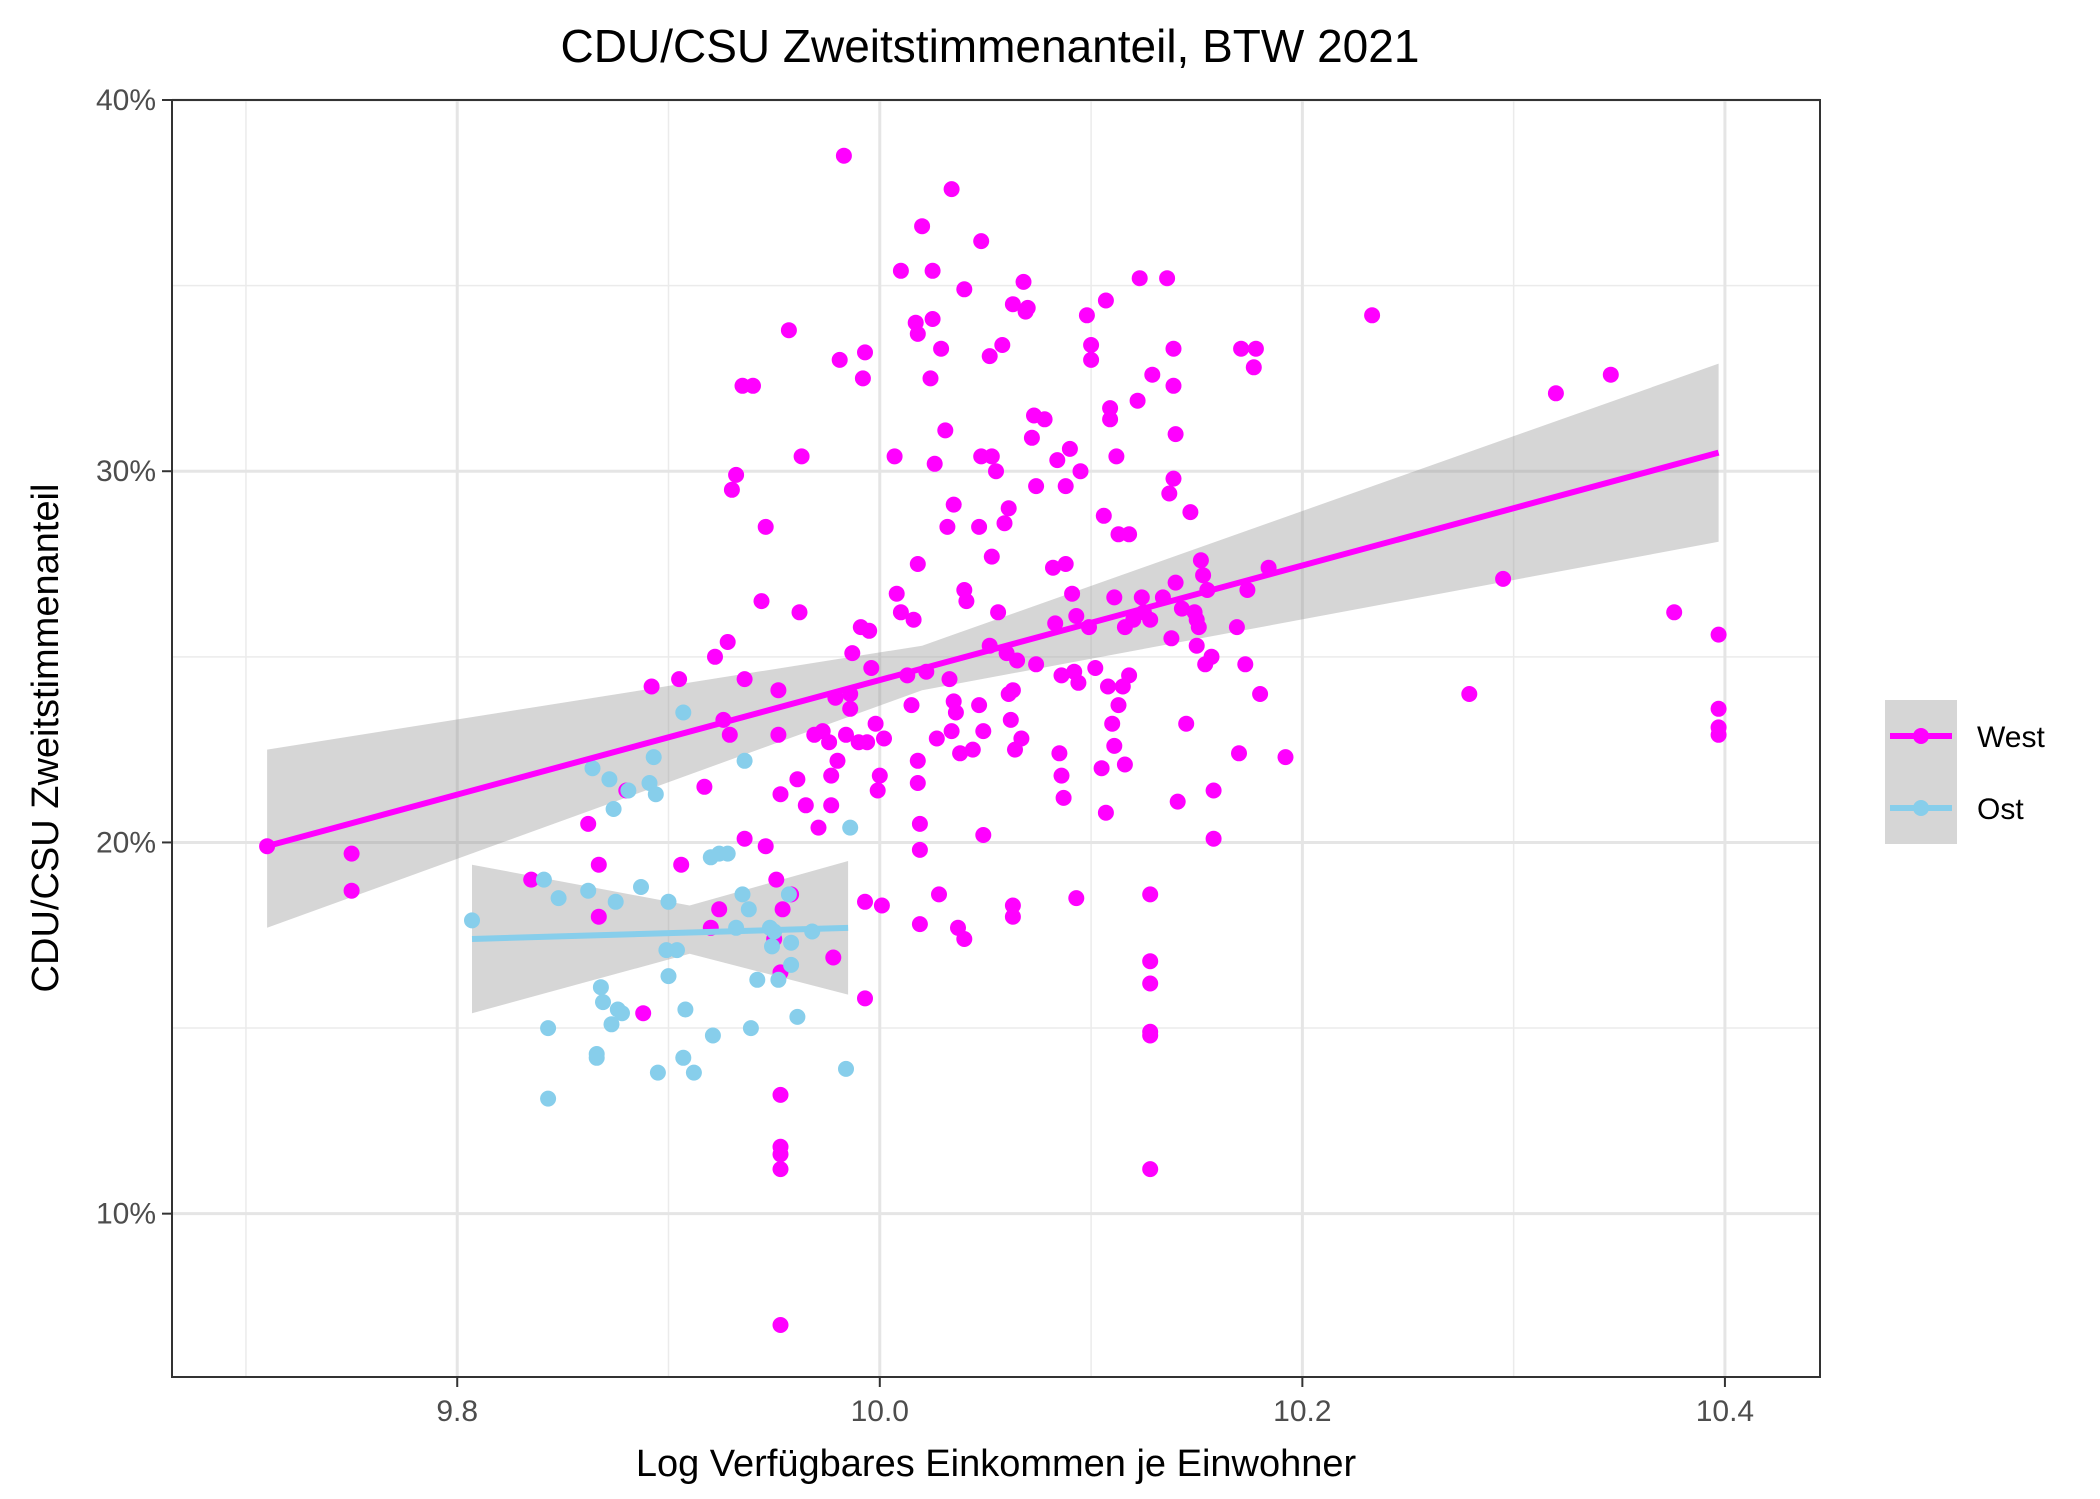  Describe the element at coordinates (126, 471) in the screenshot. I see `y-tick-label: 30%` at that location.